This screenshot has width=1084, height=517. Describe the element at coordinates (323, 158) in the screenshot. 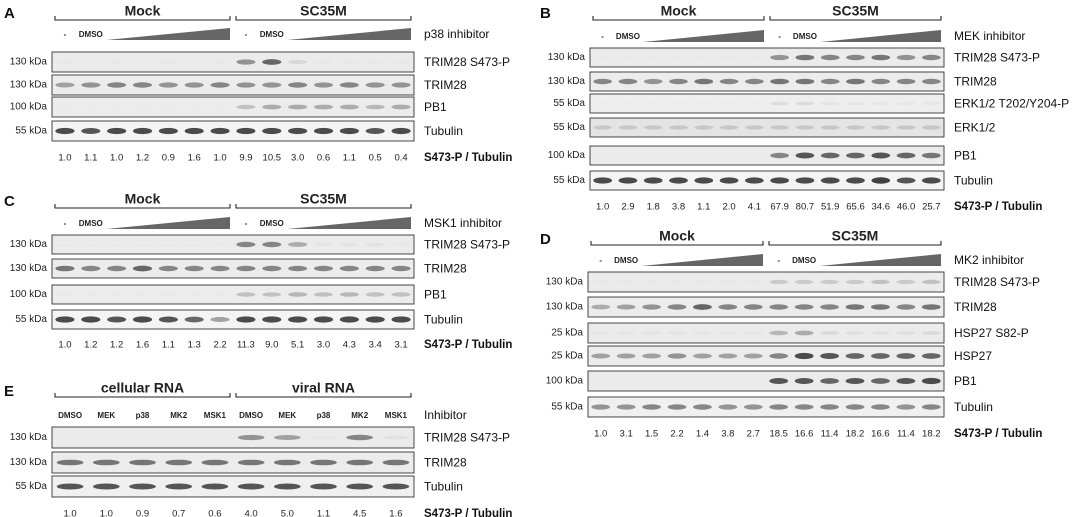

I see `ratio-value: 0.6` at that location.